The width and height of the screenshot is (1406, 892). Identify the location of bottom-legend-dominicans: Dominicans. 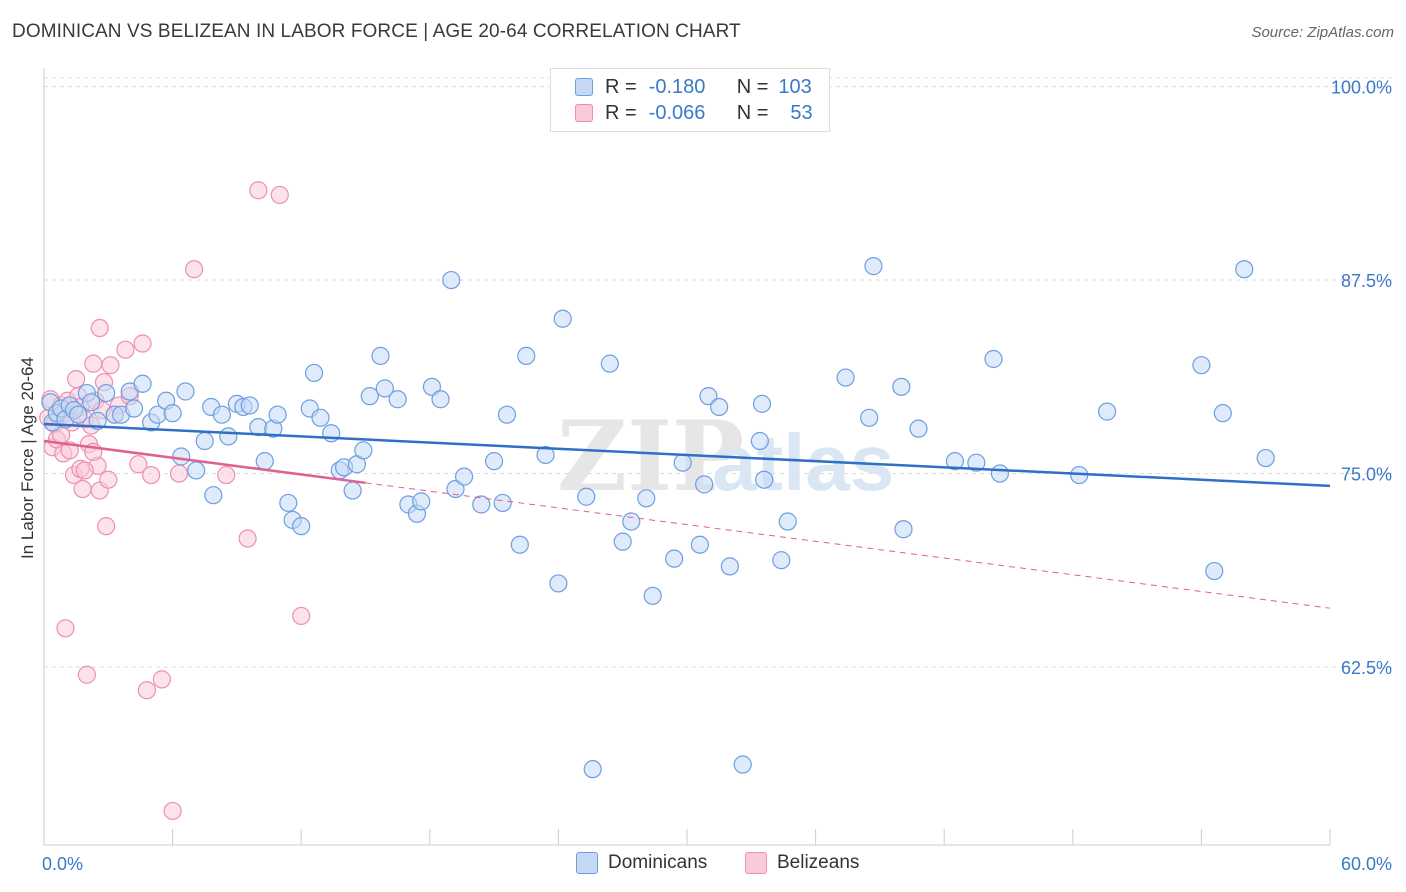
(641, 863).